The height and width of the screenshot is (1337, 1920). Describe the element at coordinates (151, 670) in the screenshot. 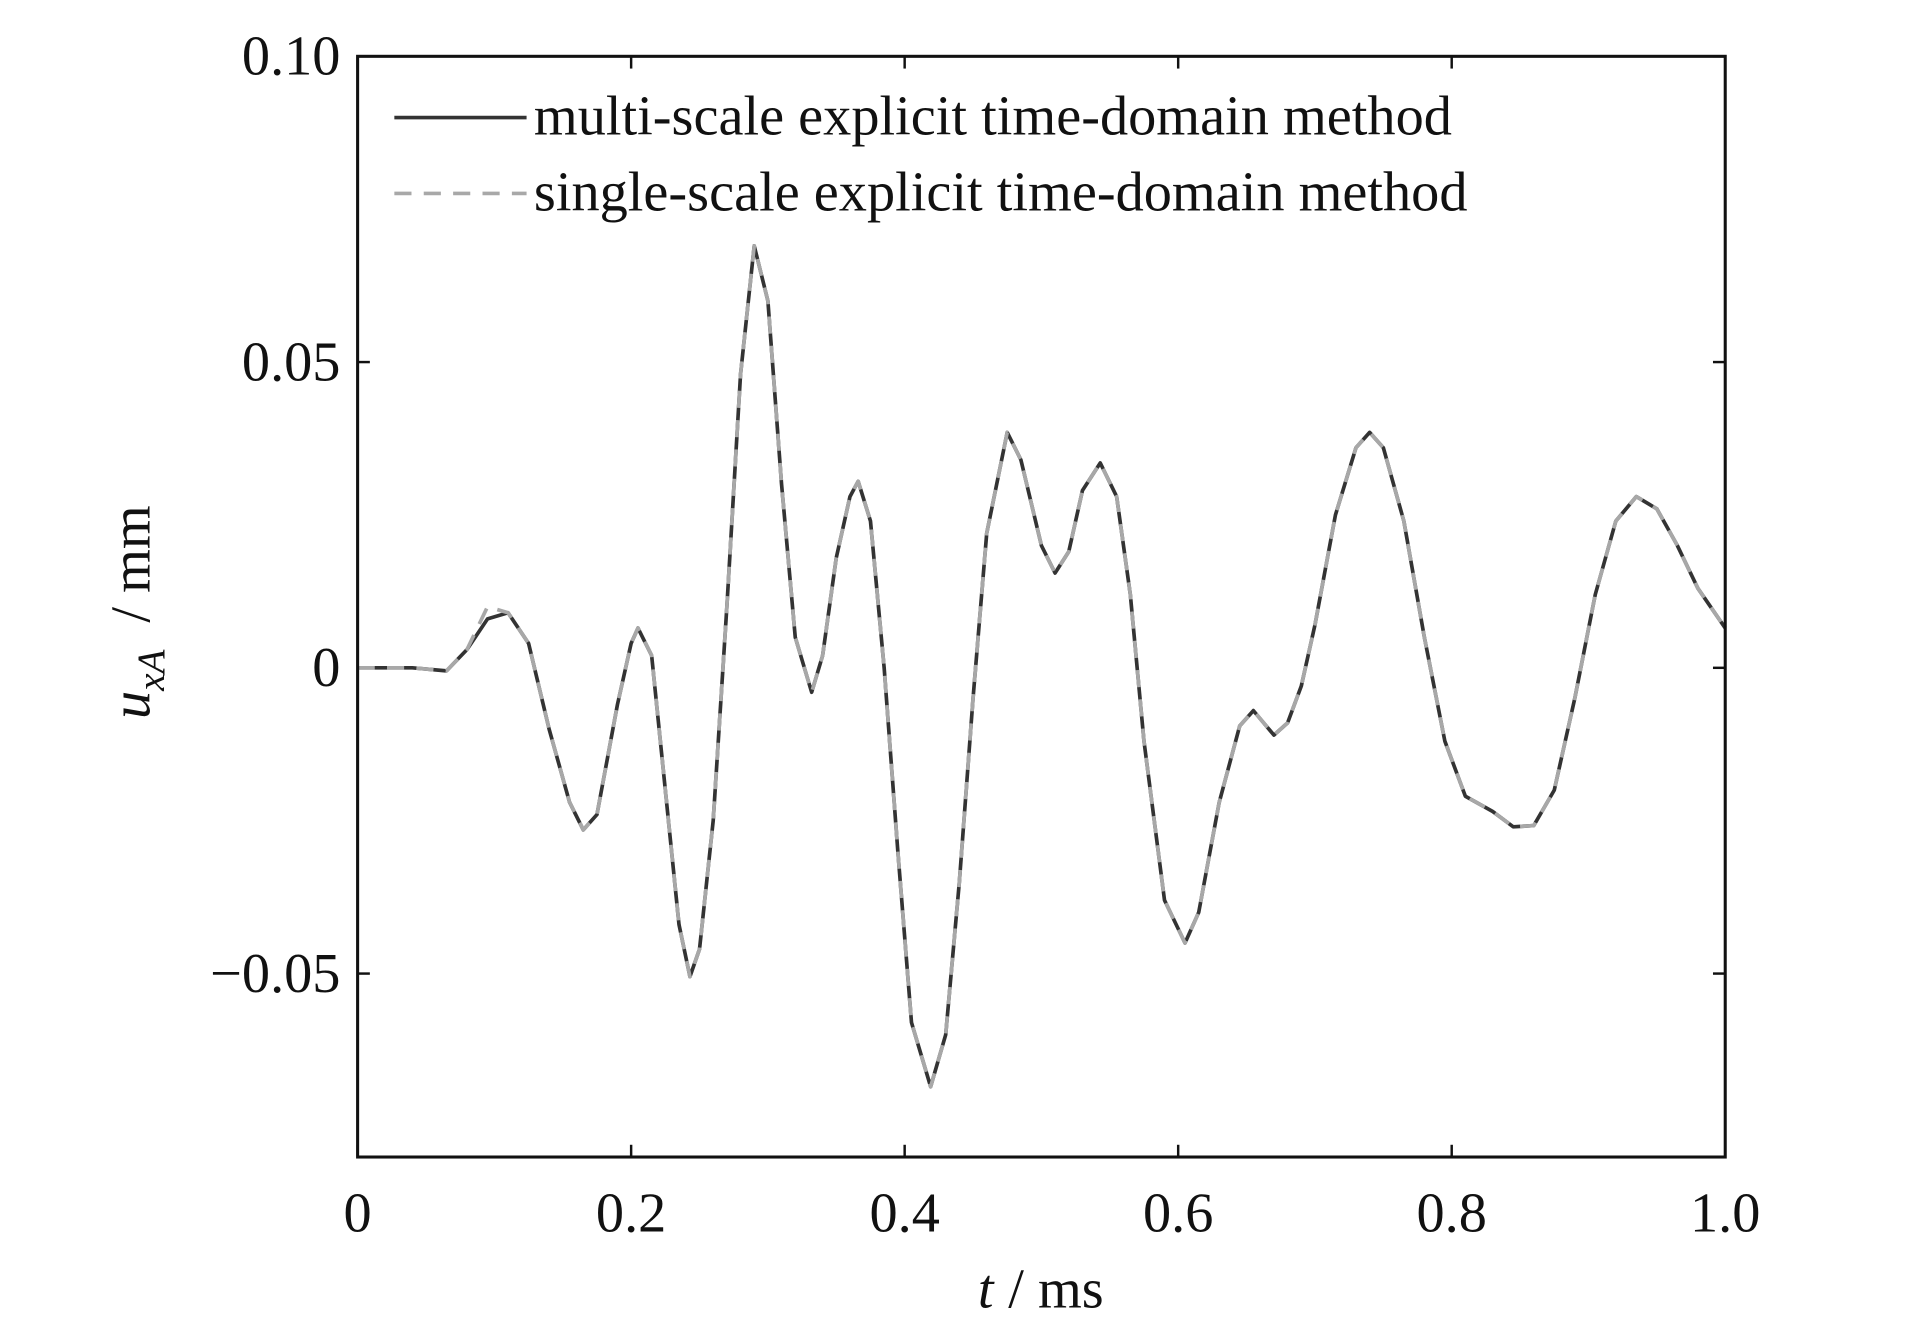

I see `y-subscript: xA` at that location.